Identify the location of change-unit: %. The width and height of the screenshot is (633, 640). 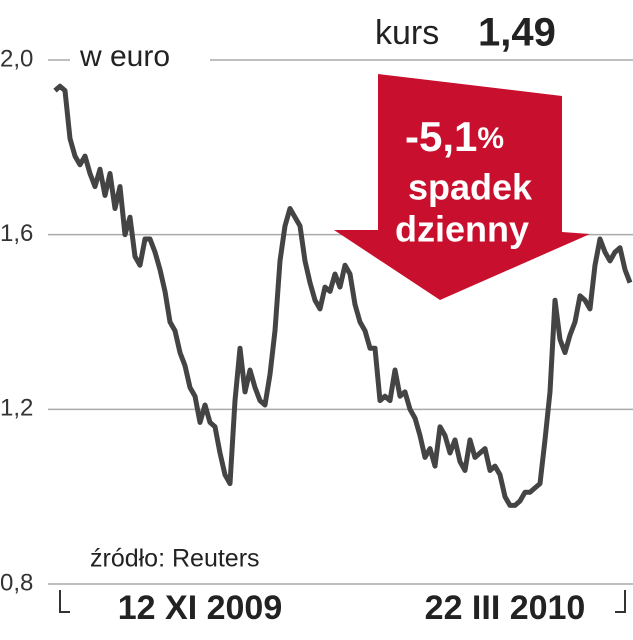
(490, 138).